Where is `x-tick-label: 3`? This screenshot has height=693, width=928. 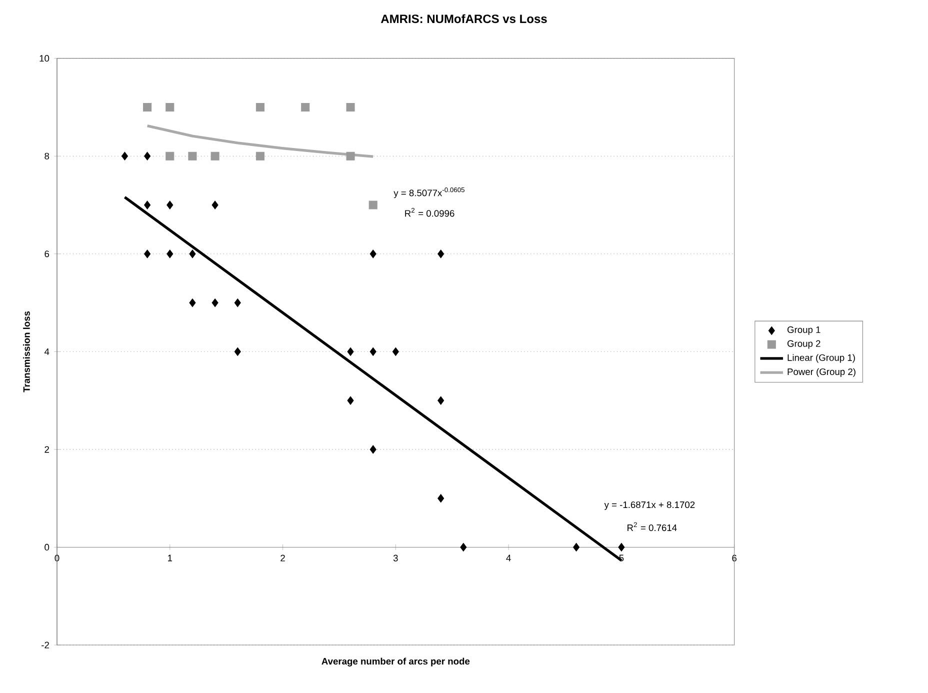
x-tick-label: 3 is located at coordinates (395, 558).